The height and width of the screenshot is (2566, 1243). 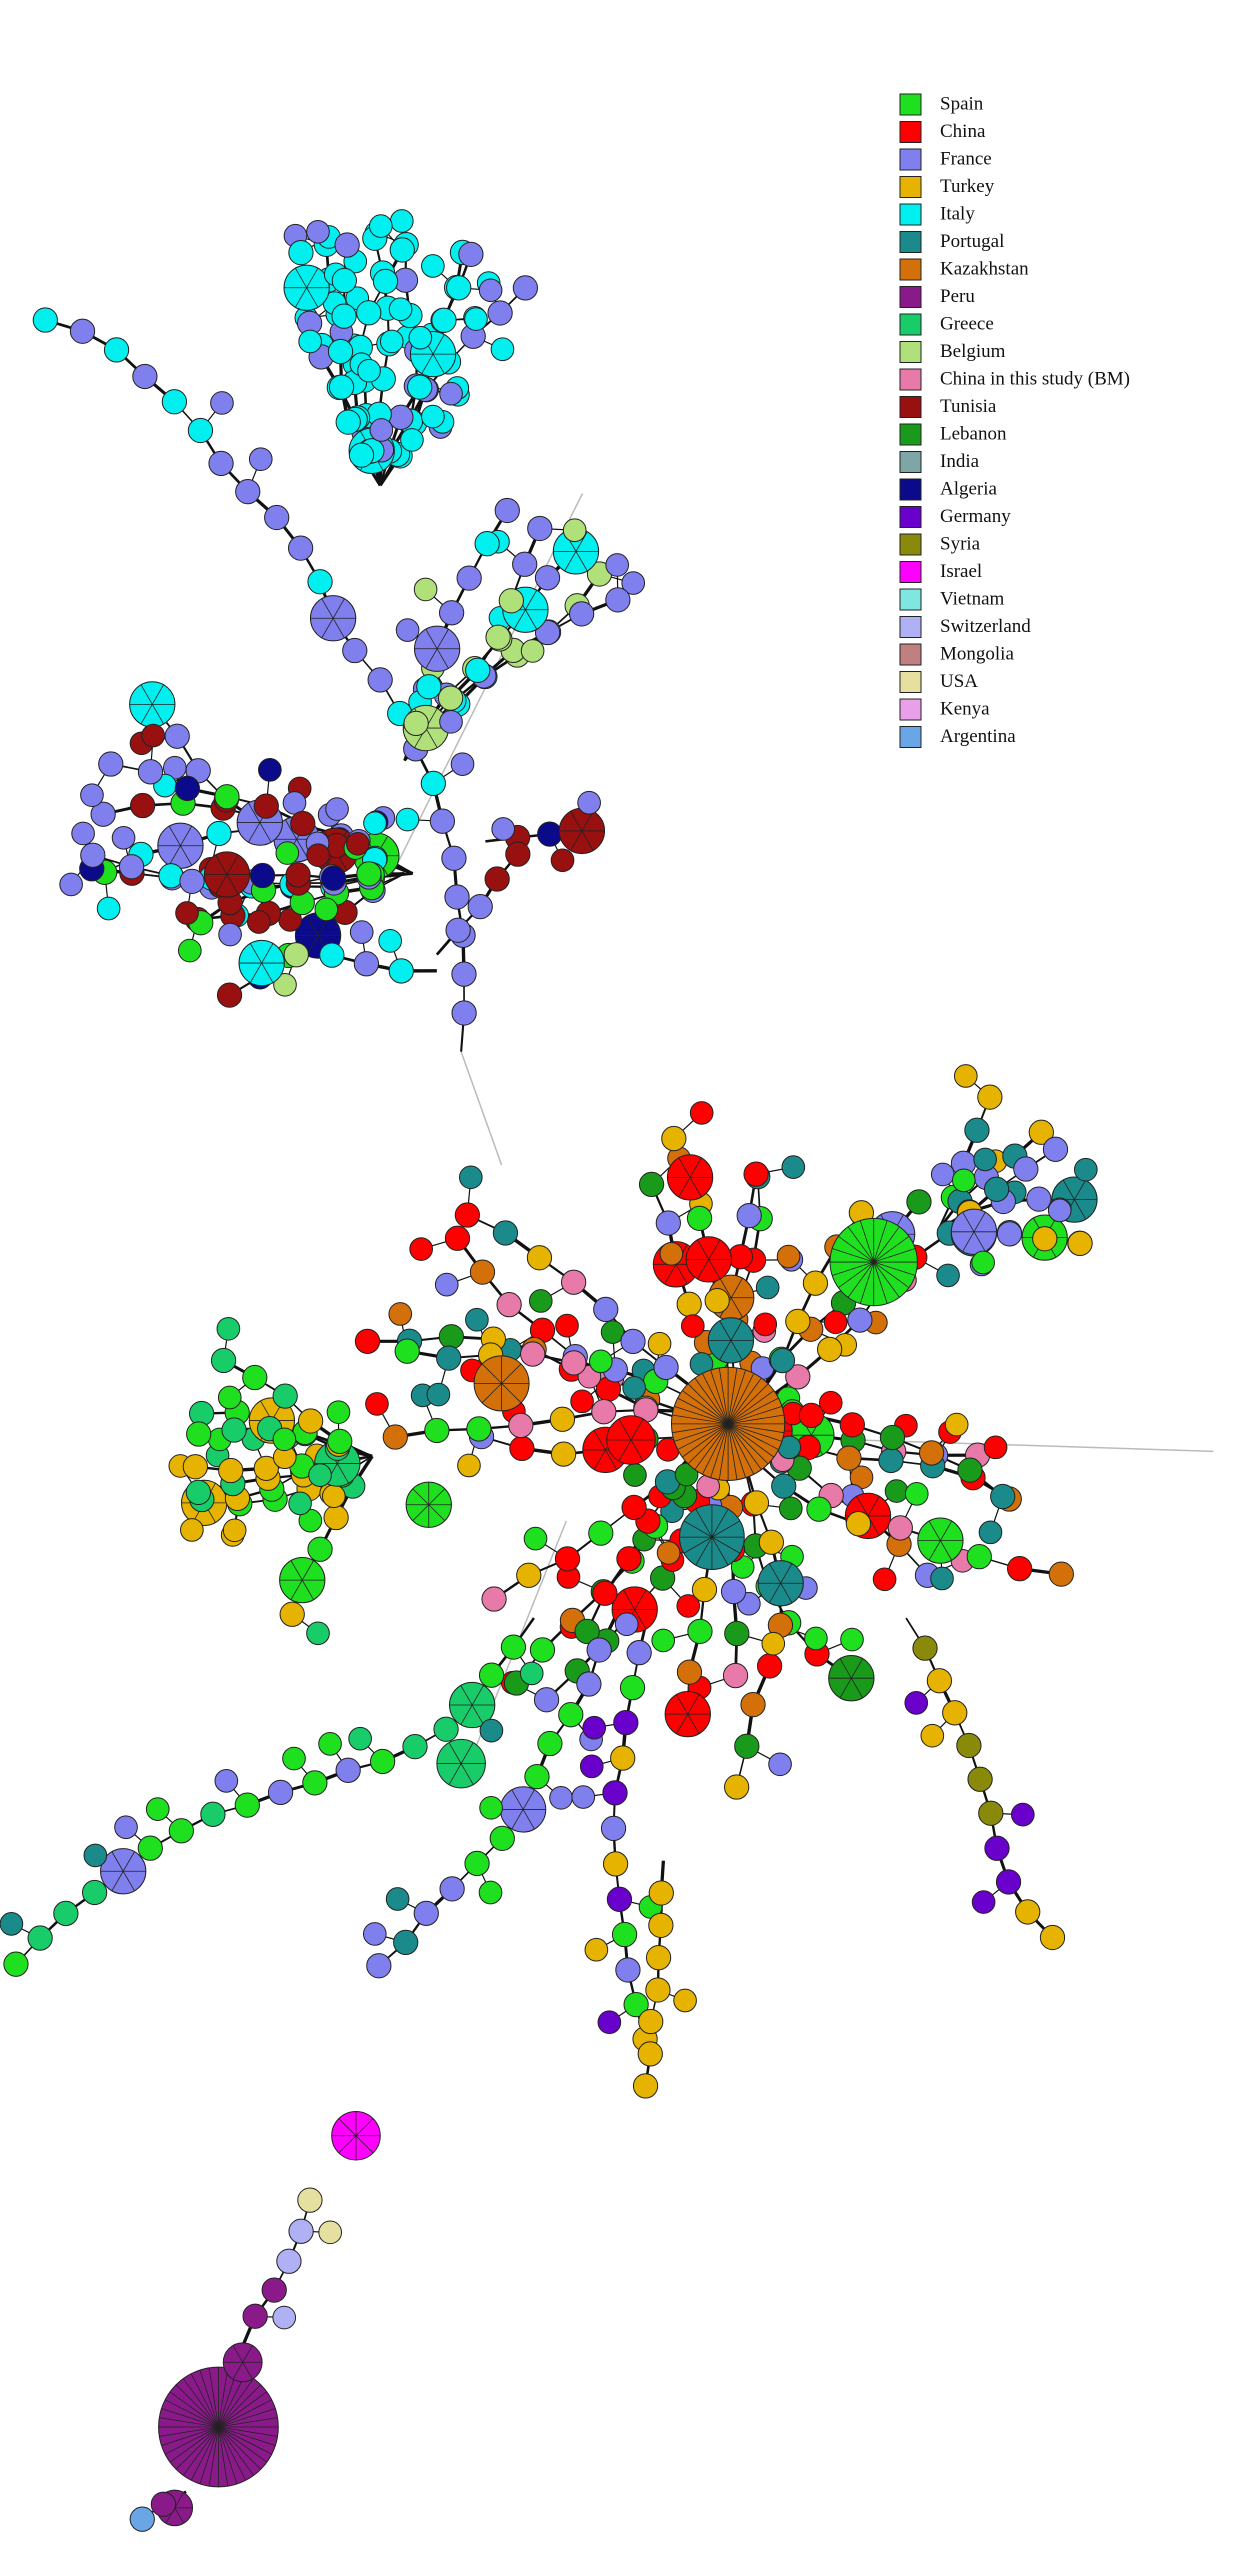 I want to click on legend-label: France, so click(x=966, y=158).